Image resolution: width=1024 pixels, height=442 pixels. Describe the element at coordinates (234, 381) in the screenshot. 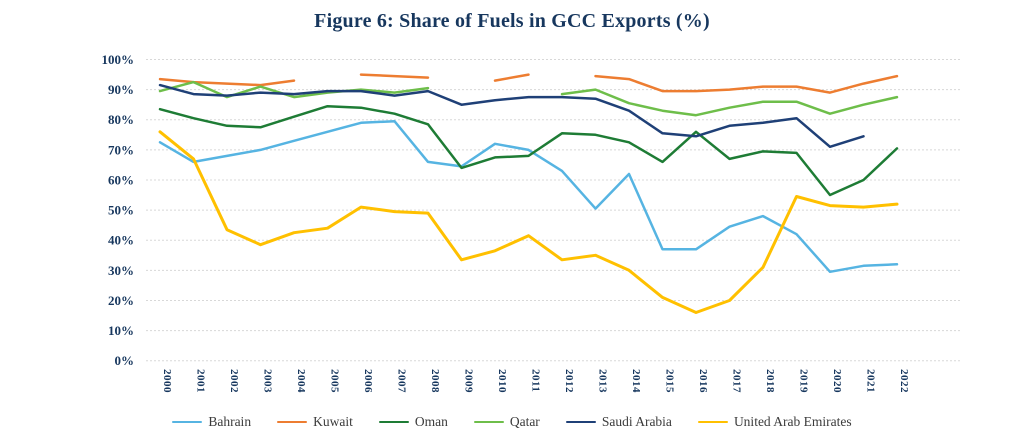

I see `x-tick-2002: 2002` at that location.